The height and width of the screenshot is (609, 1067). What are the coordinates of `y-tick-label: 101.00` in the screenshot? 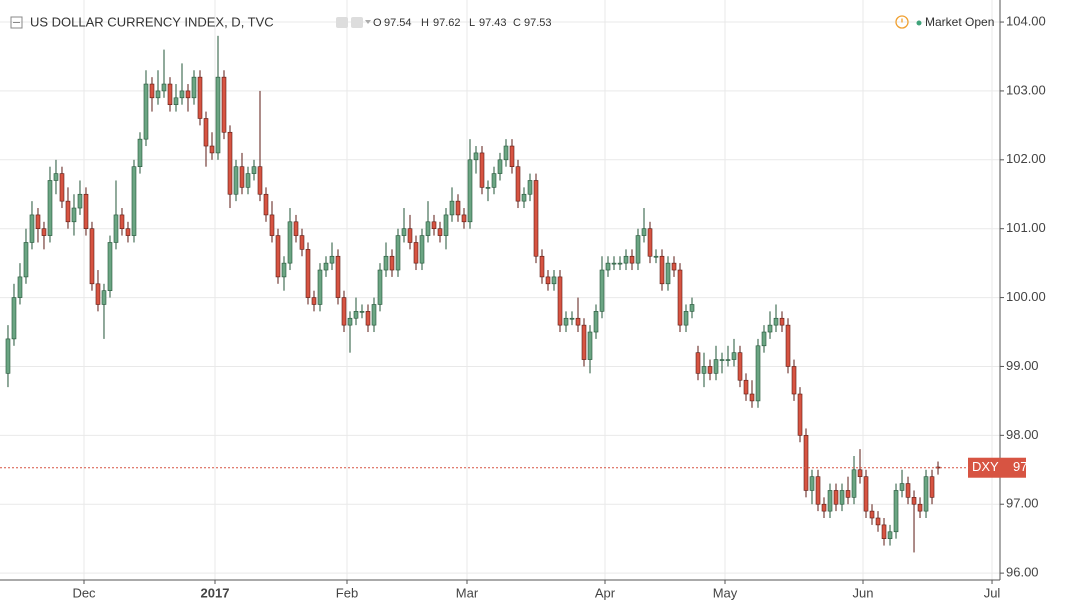 It's located at (1026, 227).